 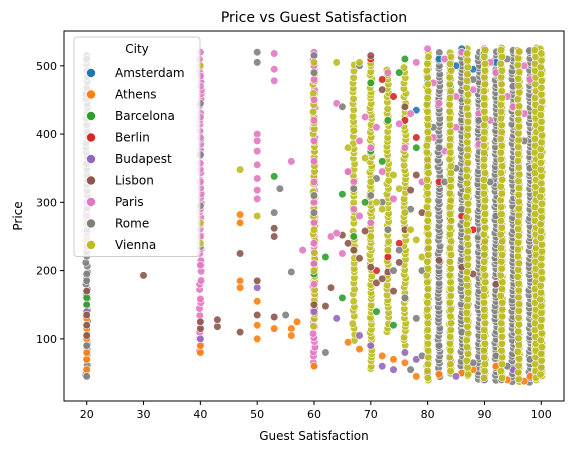 I want to click on y-tick-label: 200, so click(x=46, y=271).